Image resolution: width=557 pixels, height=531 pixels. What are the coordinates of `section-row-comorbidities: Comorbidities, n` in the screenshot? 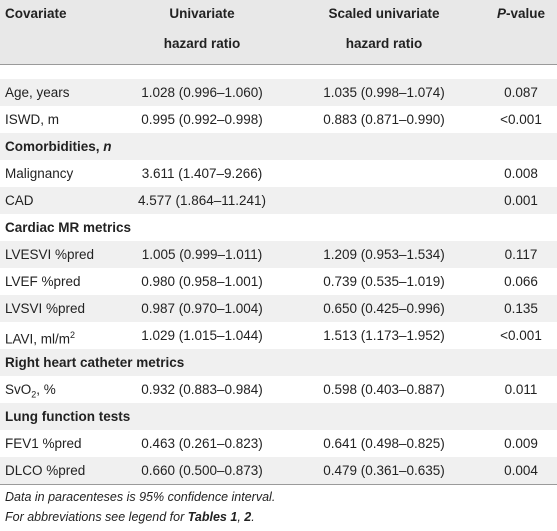 It's located at (278, 146).